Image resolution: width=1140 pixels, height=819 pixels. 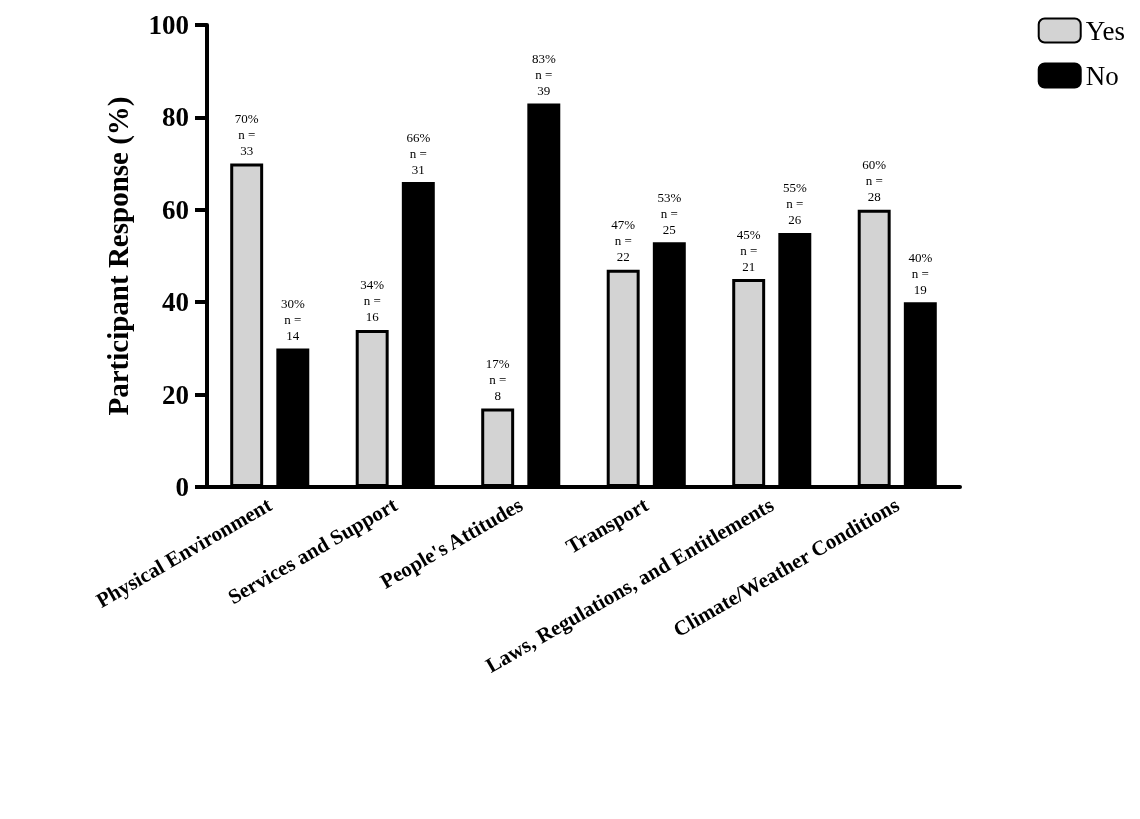 What do you see at coordinates (168, 25) in the screenshot?
I see `y-tick-label: 100` at bounding box center [168, 25].